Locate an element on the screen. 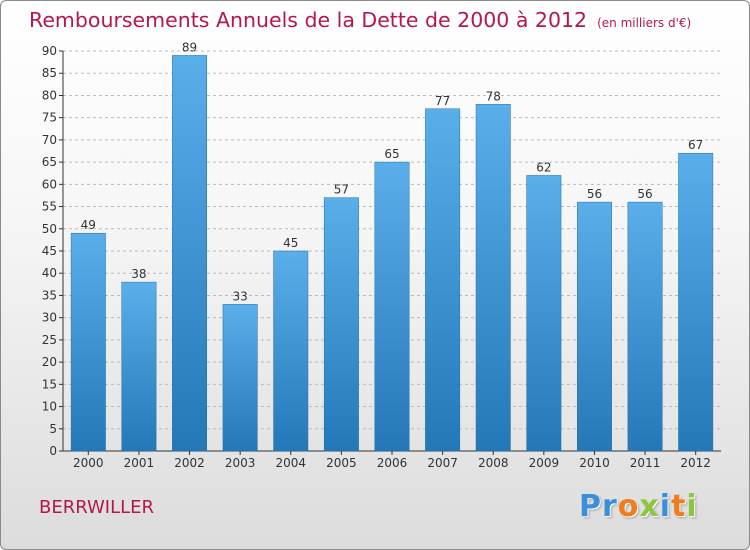 Image resolution: width=750 pixels, height=550 pixels. x-tick-label: 2000 is located at coordinates (88, 463).